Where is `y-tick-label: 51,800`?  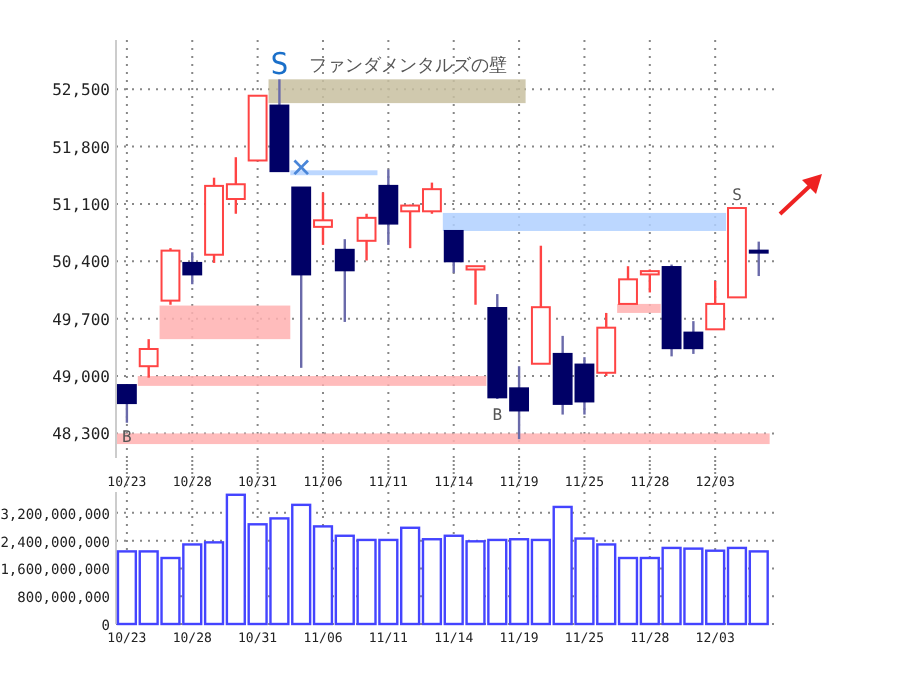
y-tick-label: 51,800 is located at coordinates (81, 147).